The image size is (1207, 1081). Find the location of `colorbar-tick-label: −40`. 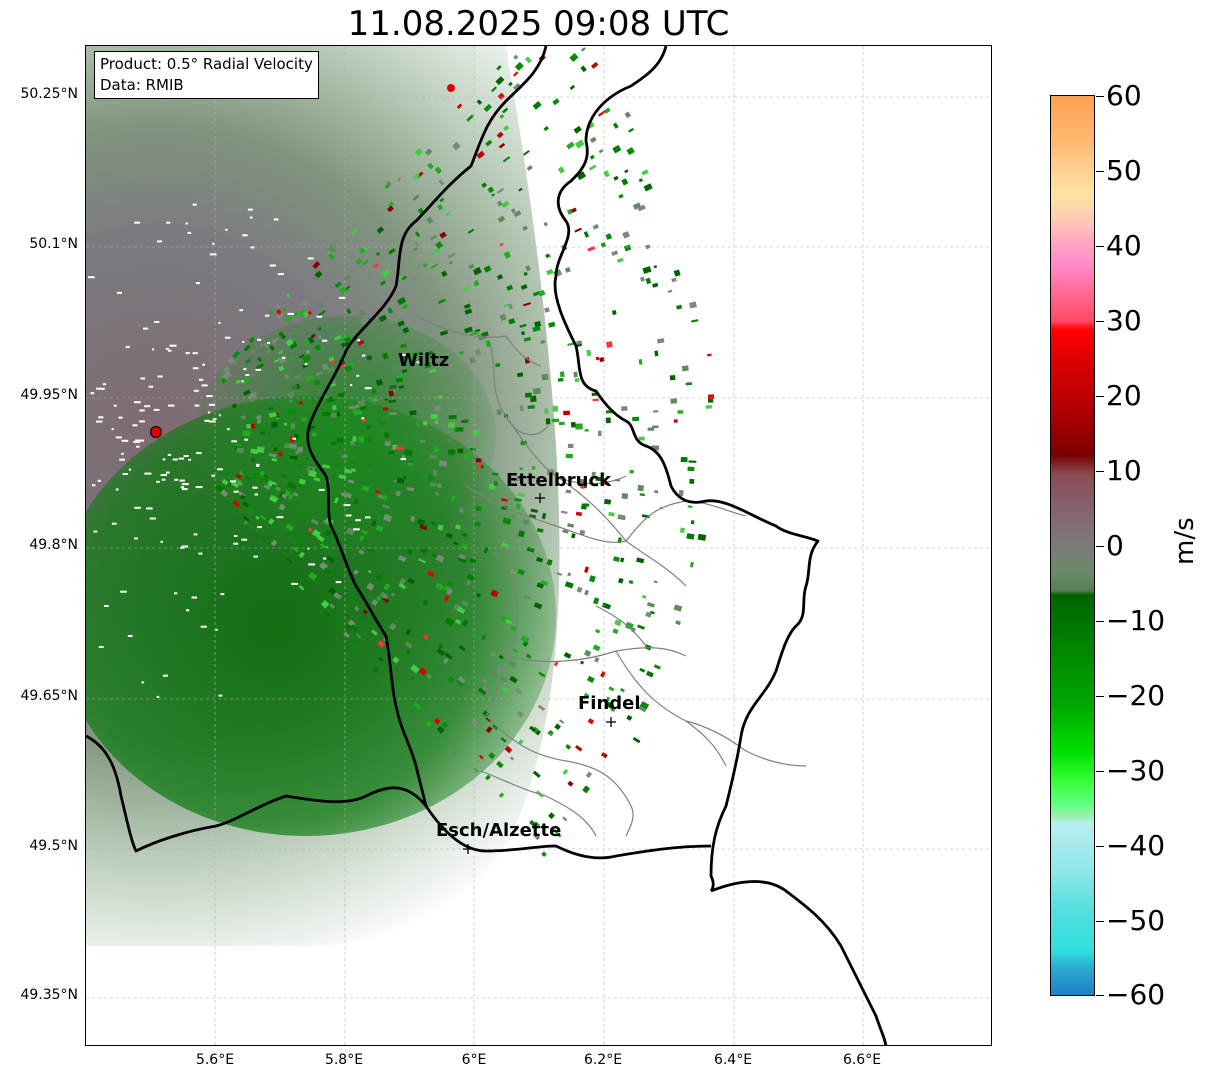

colorbar-tick-label: −40 is located at coordinates (1136, 845).